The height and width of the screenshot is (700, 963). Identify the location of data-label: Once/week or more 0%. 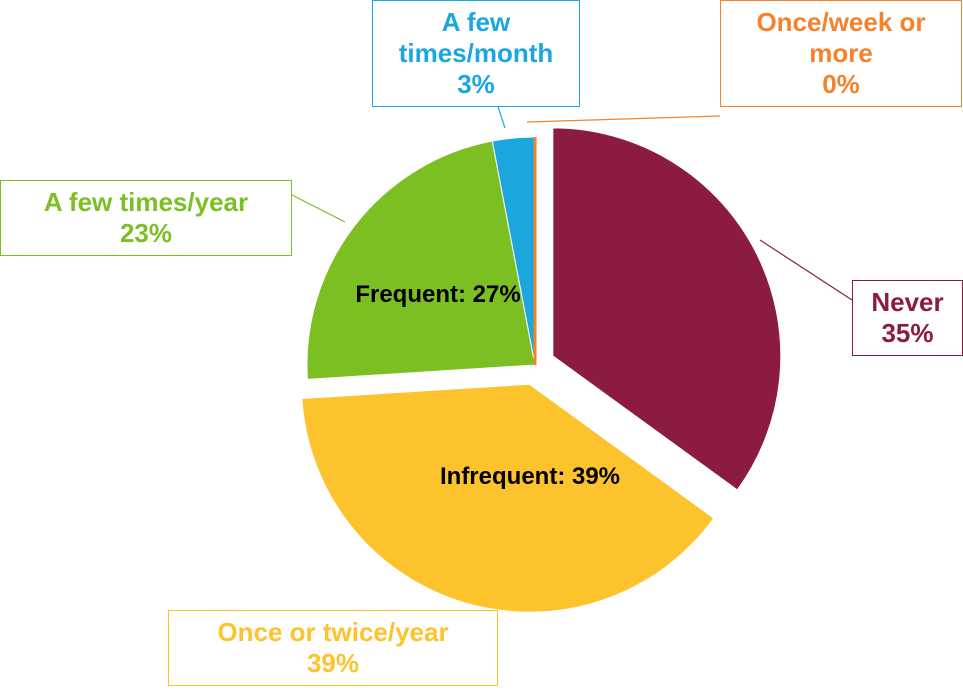
(841, 53).